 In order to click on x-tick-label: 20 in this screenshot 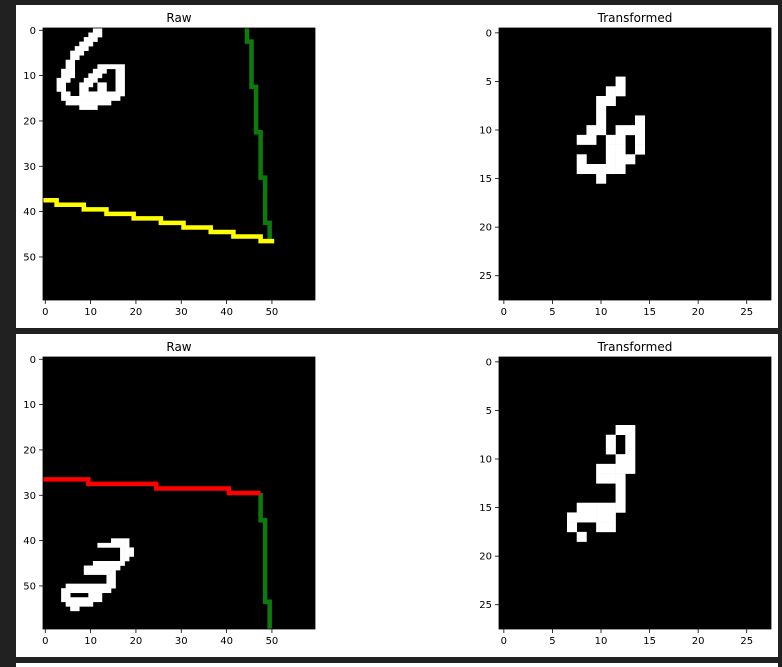, I will do `click(136, 312)`.